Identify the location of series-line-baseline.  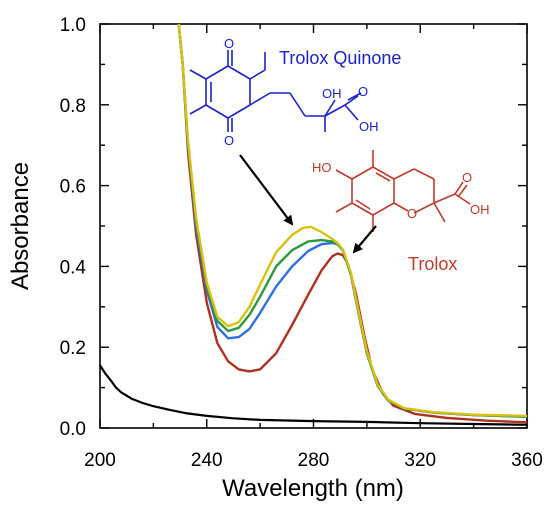
(313, 395).